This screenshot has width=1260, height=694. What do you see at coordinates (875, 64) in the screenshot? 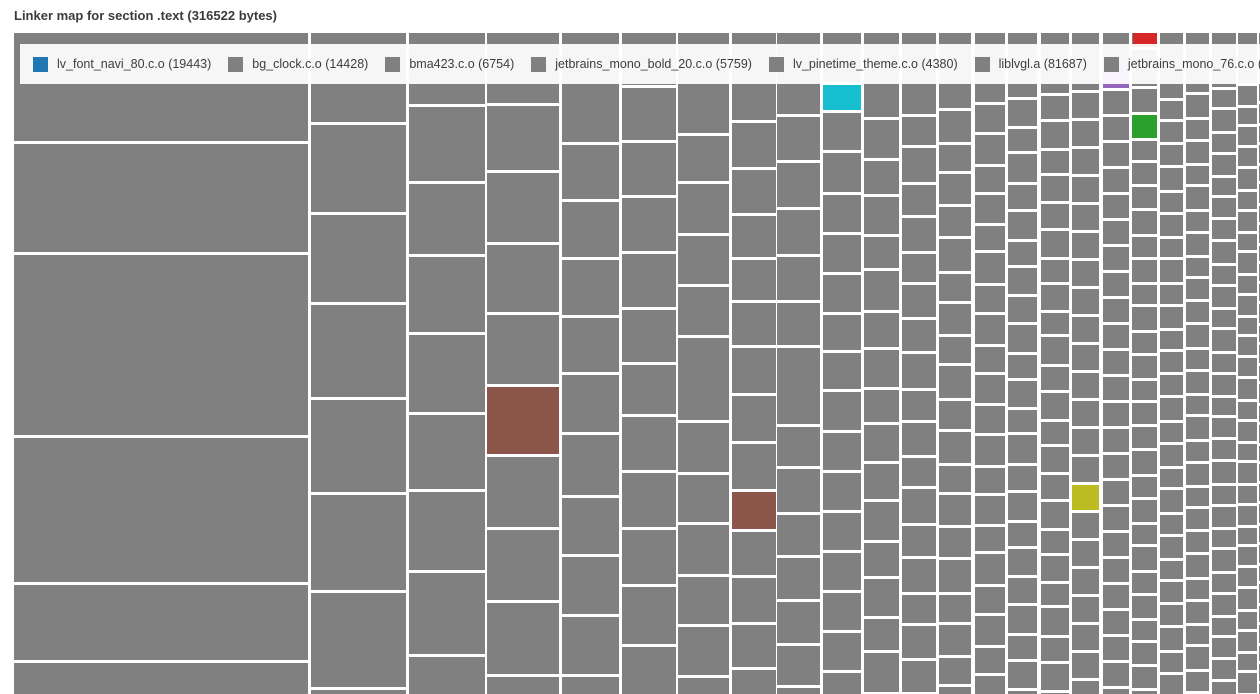
I see `legend-label: lv_pinetime_theme.c.o (4380)` at bounding box center [875, 64].